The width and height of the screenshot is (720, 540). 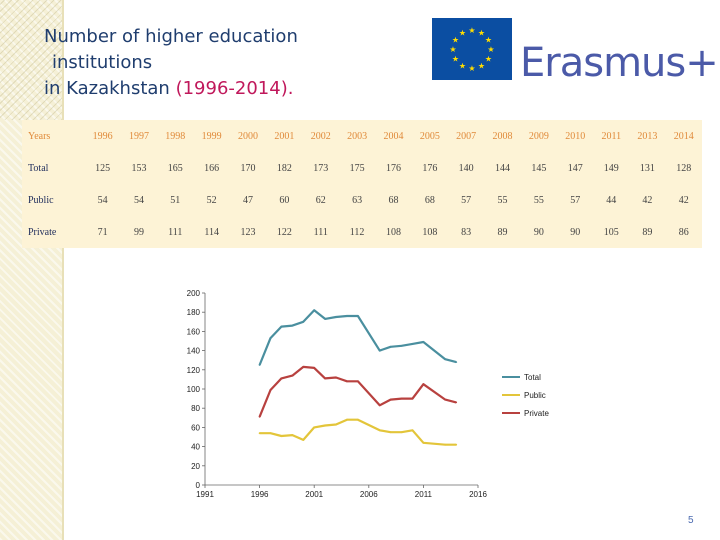 What do you see at coordinates (102, 200) in the screenshot?
I see `table-cell: 54` at bounding box center [102, 200].